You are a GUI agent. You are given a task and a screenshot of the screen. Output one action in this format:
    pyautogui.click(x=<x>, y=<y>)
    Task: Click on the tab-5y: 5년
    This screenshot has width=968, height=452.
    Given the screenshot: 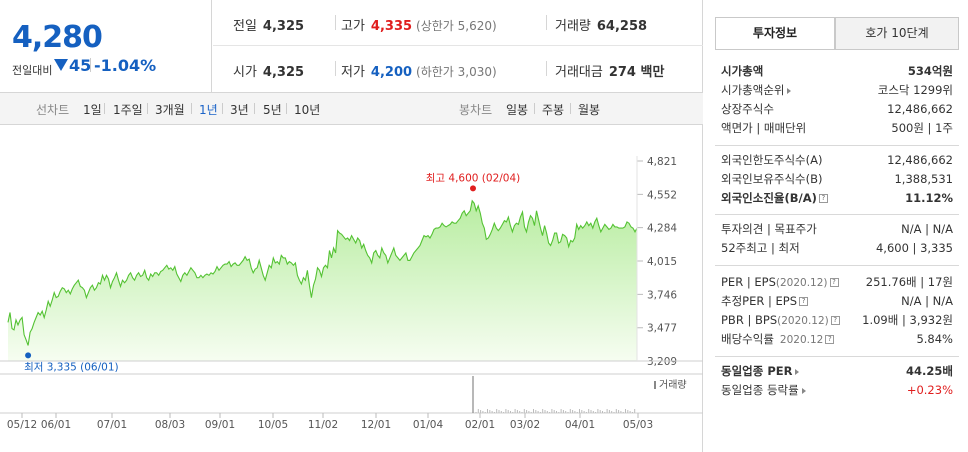 What is the action you would take?
    pyautogui.click(x=272, y=110)
    